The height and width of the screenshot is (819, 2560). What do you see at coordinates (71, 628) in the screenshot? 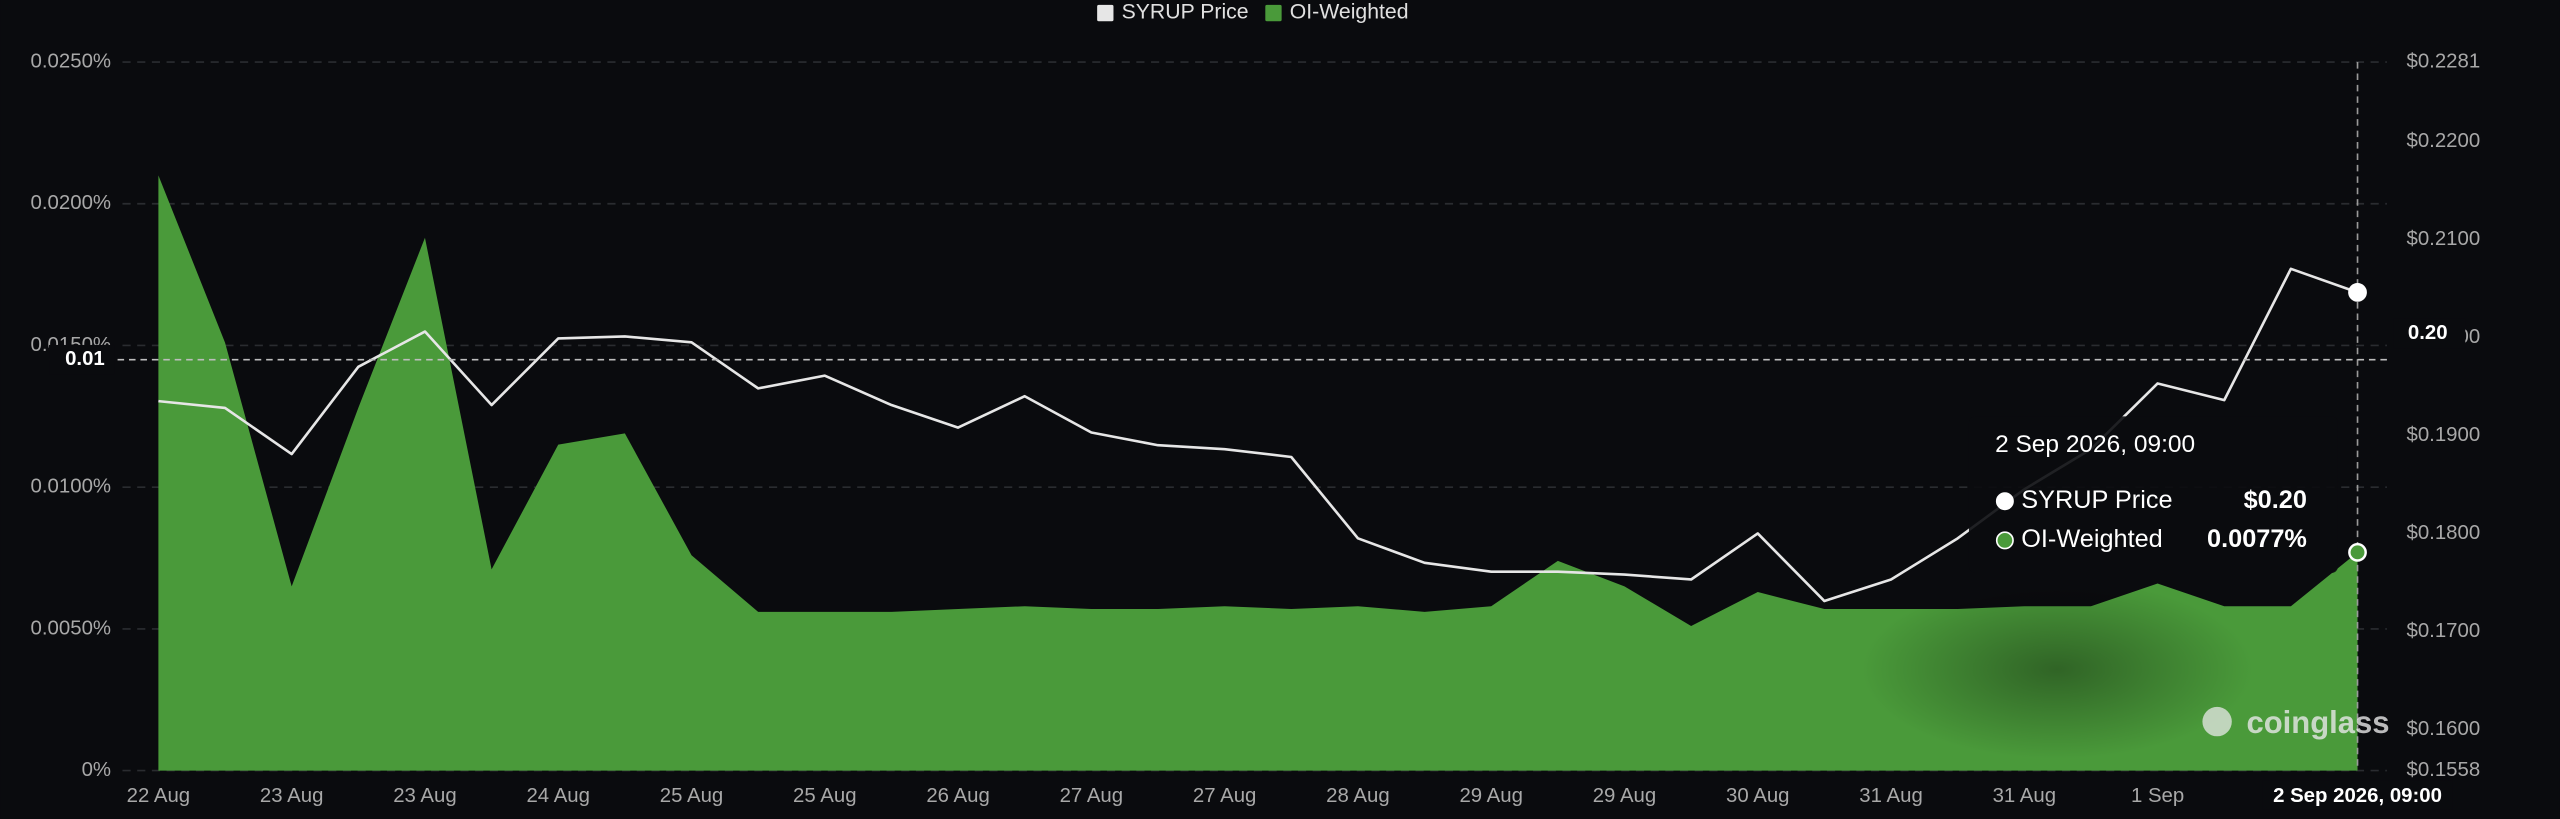
I see `y-tick-label: 0.0050%` at bounding box center [71, 628].